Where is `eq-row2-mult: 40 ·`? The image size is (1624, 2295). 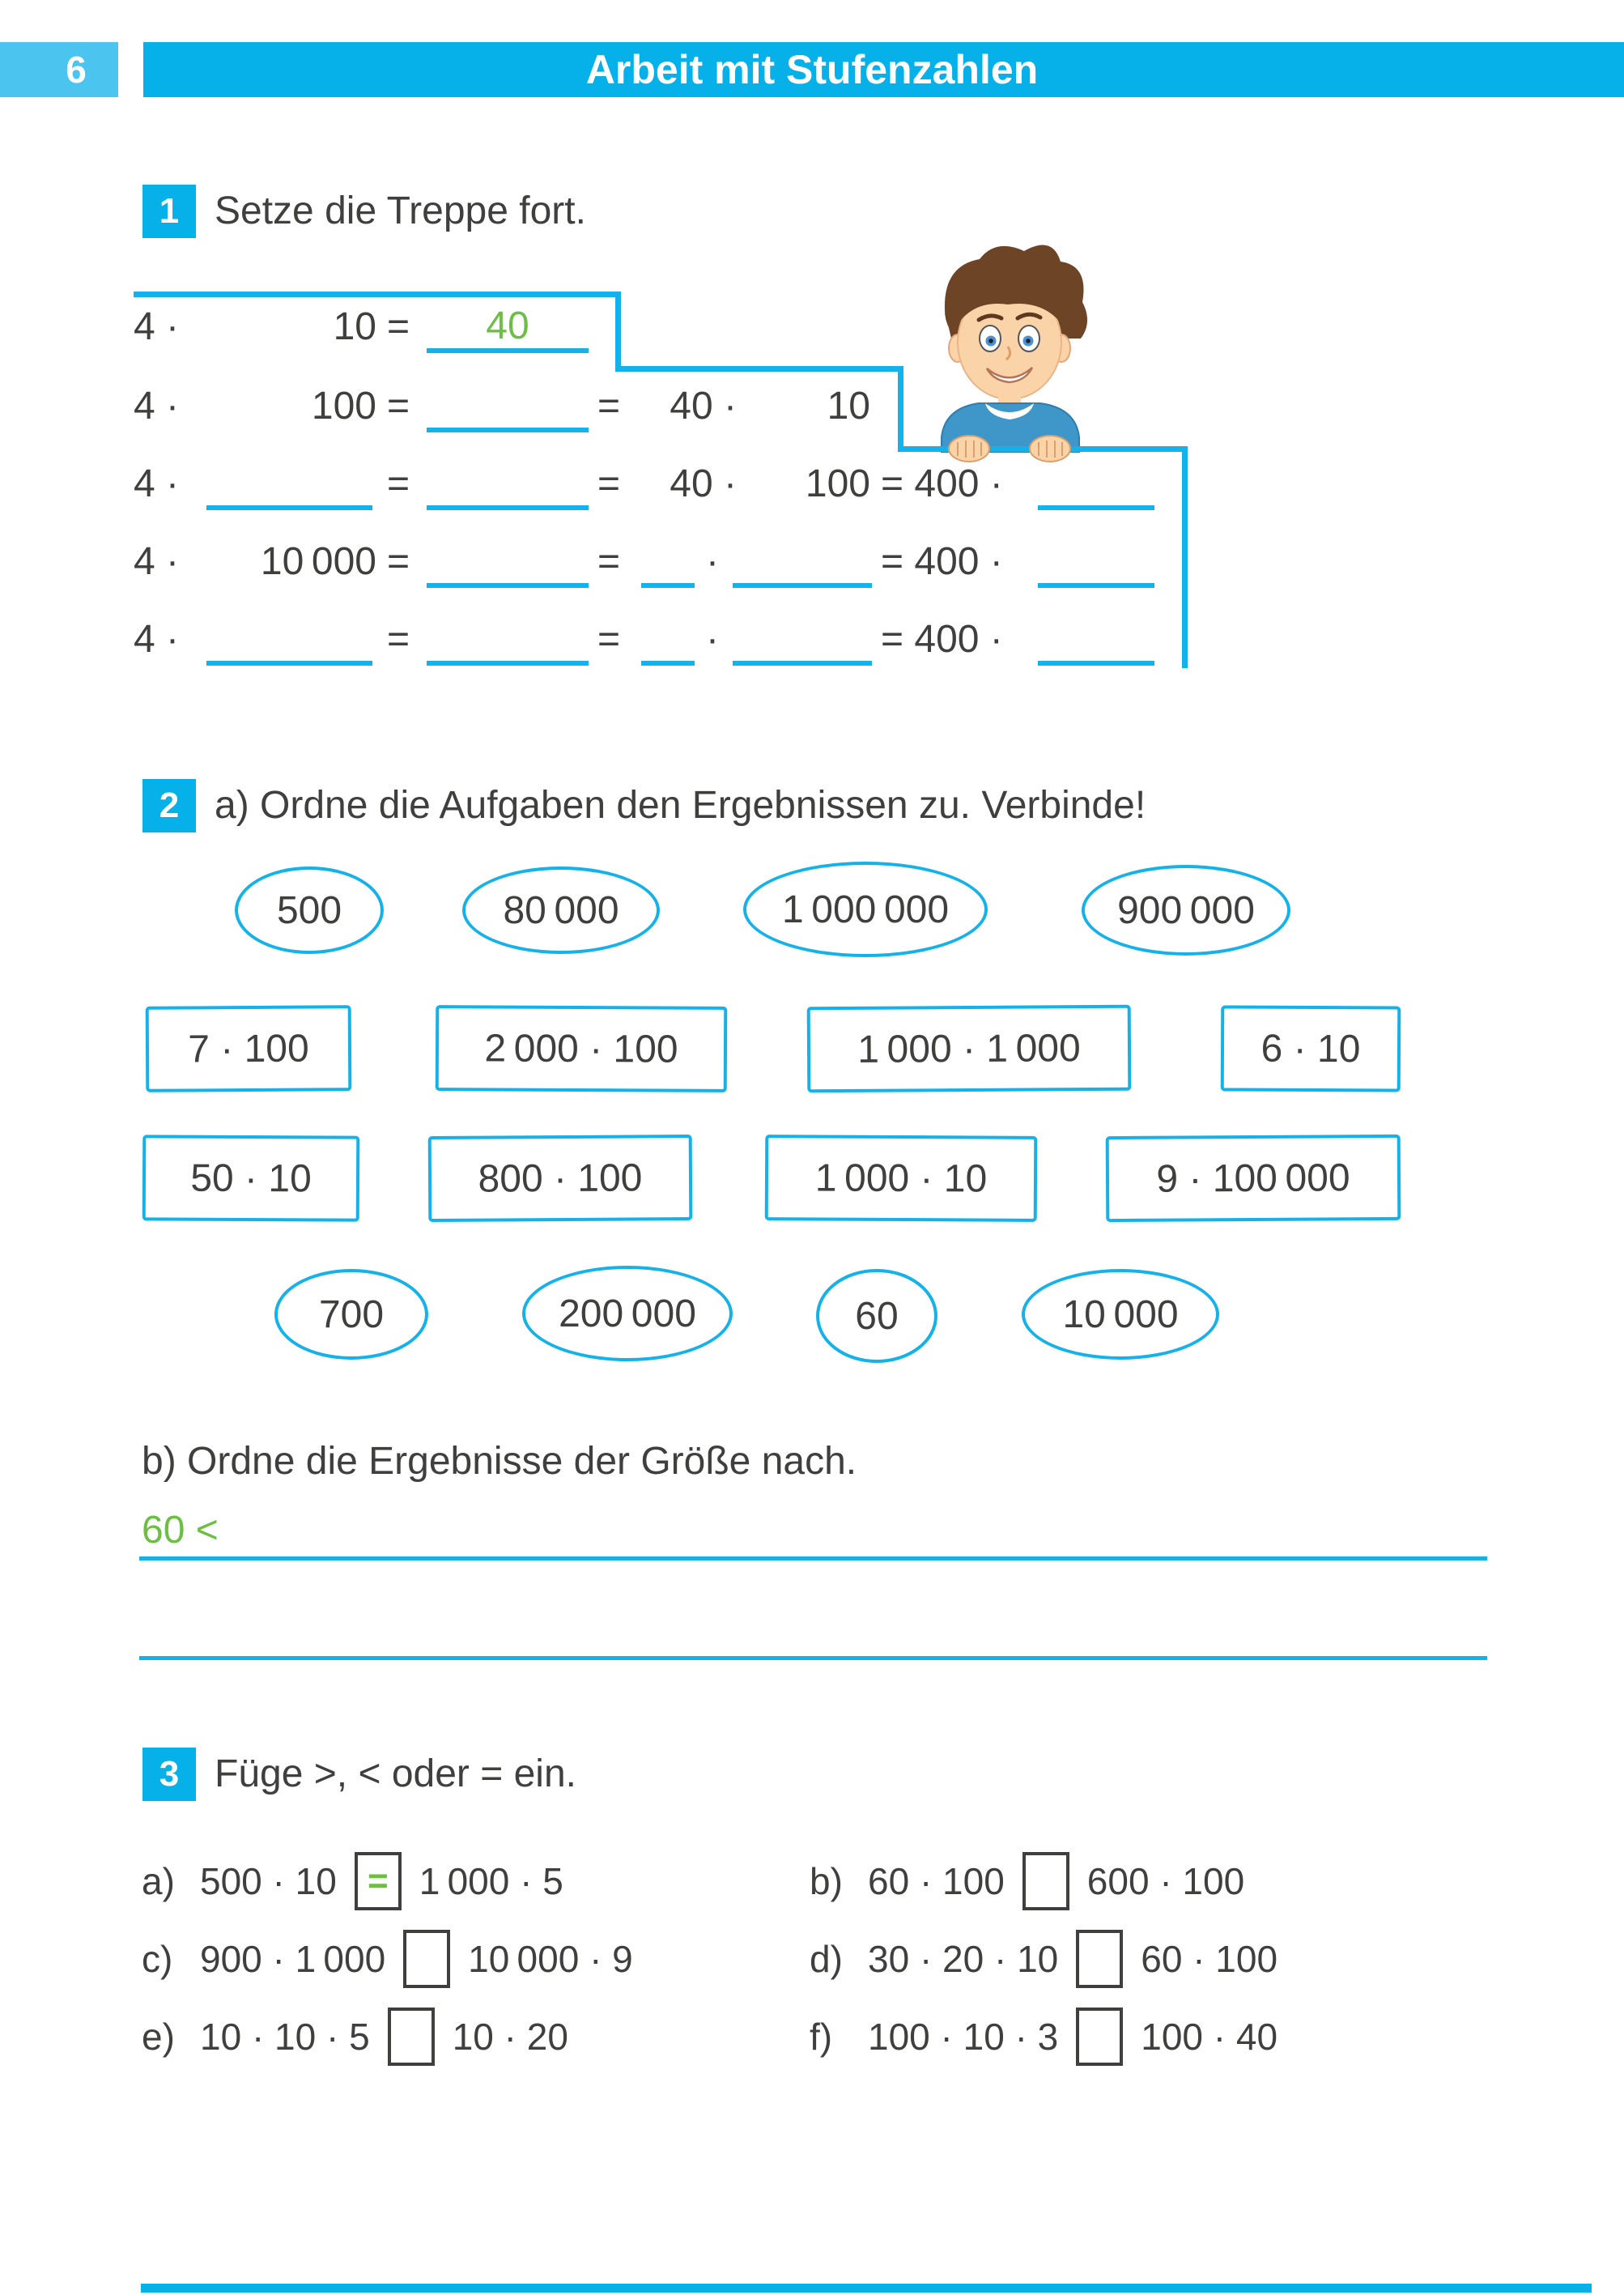
eq-row2-mult: 40 · is located at coordinates (703, 406).